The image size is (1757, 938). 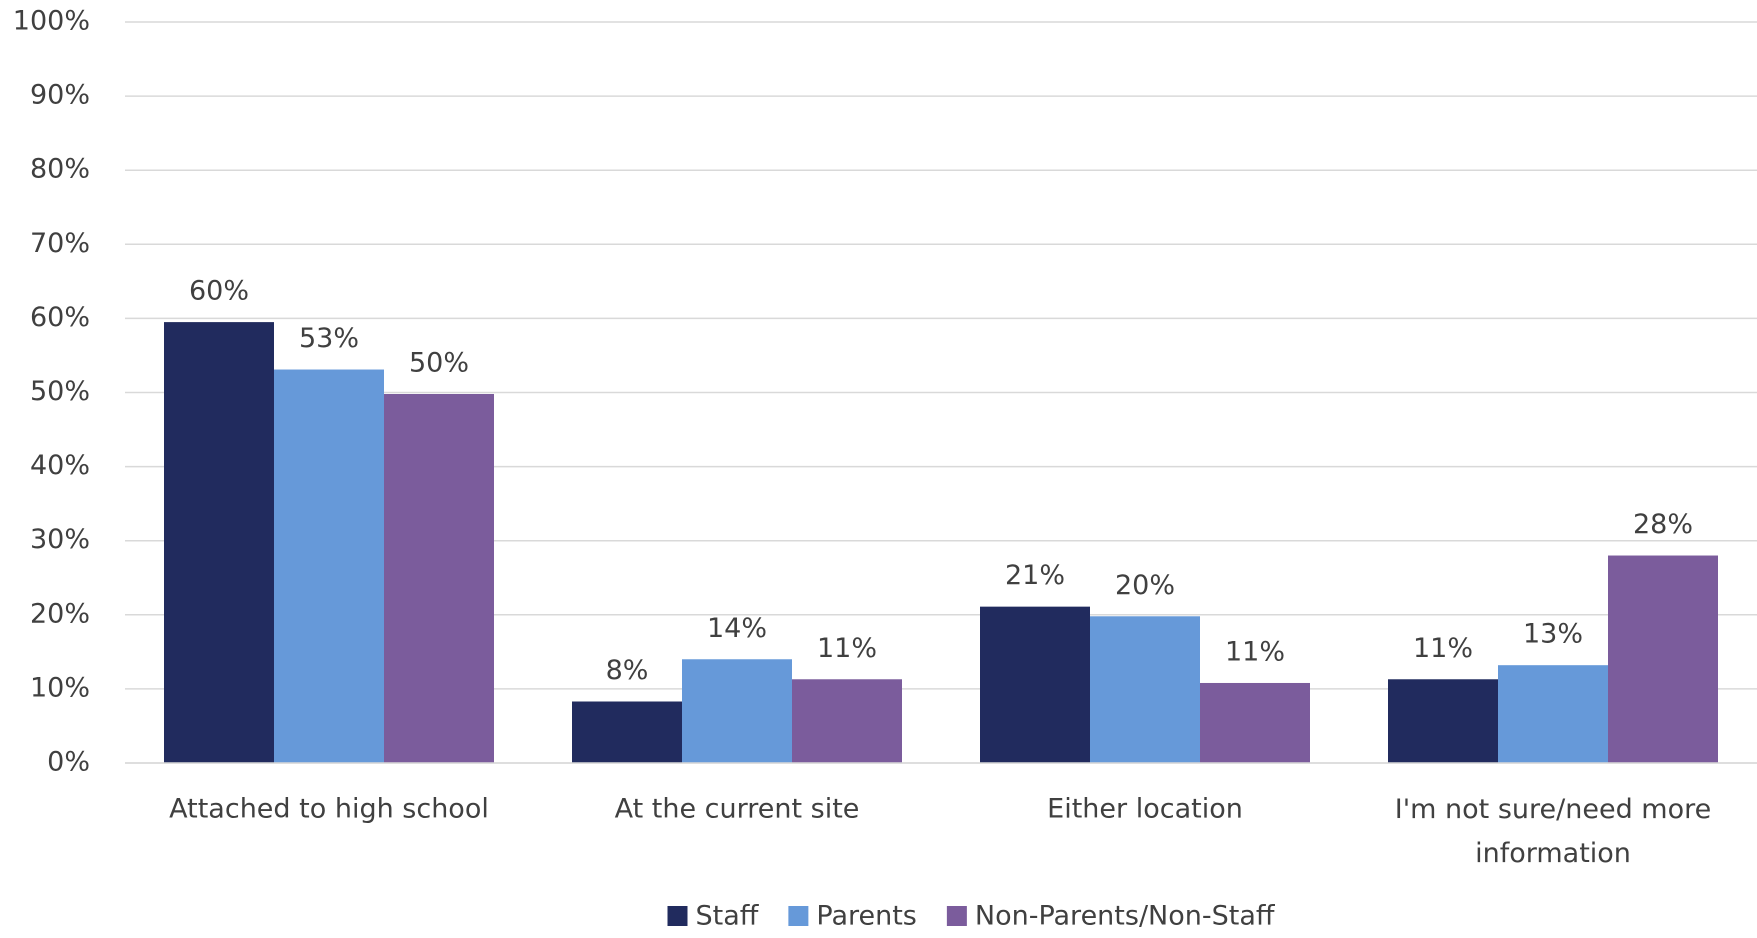 I want to click on legend-label: Non-Parents/Non-Staff, so click(x=1125, y=916).